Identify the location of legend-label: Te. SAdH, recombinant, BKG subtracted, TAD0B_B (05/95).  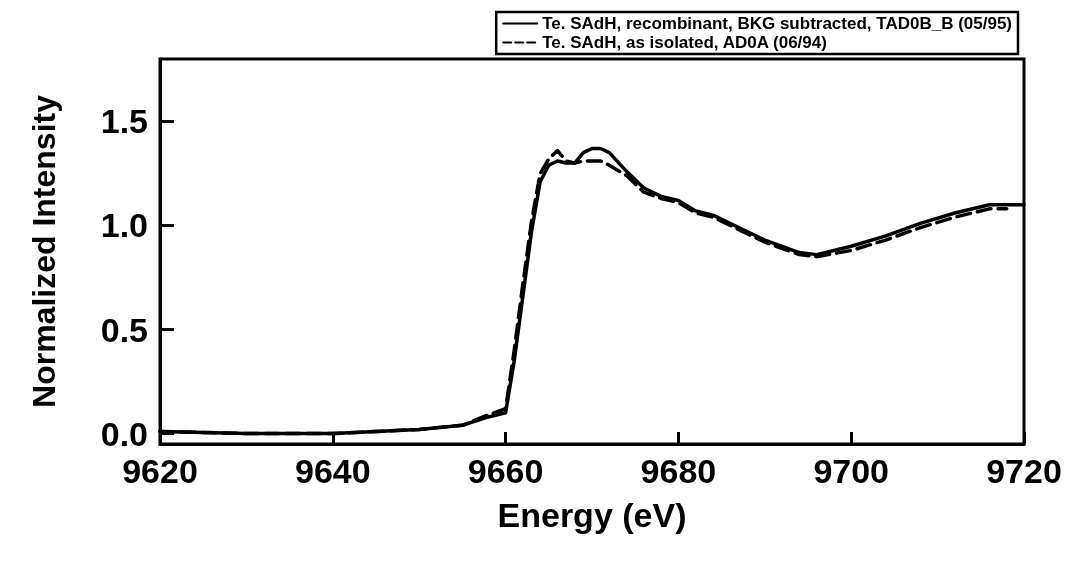
(777, 23).